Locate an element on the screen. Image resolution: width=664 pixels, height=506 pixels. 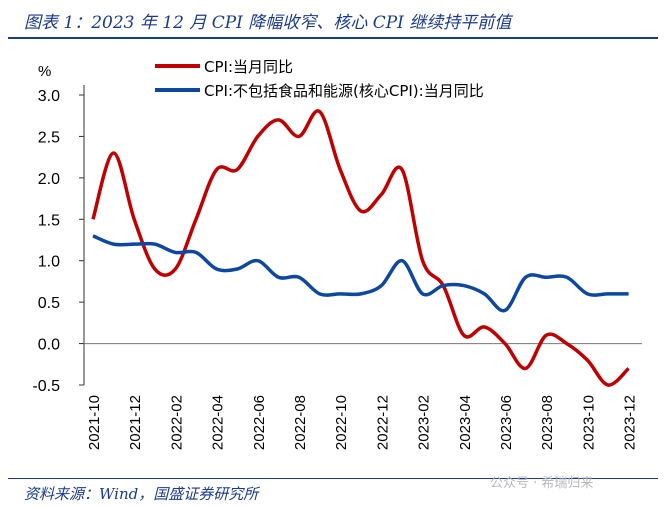
y-tick-label: 3.0 is located at coordinates (49, 96).